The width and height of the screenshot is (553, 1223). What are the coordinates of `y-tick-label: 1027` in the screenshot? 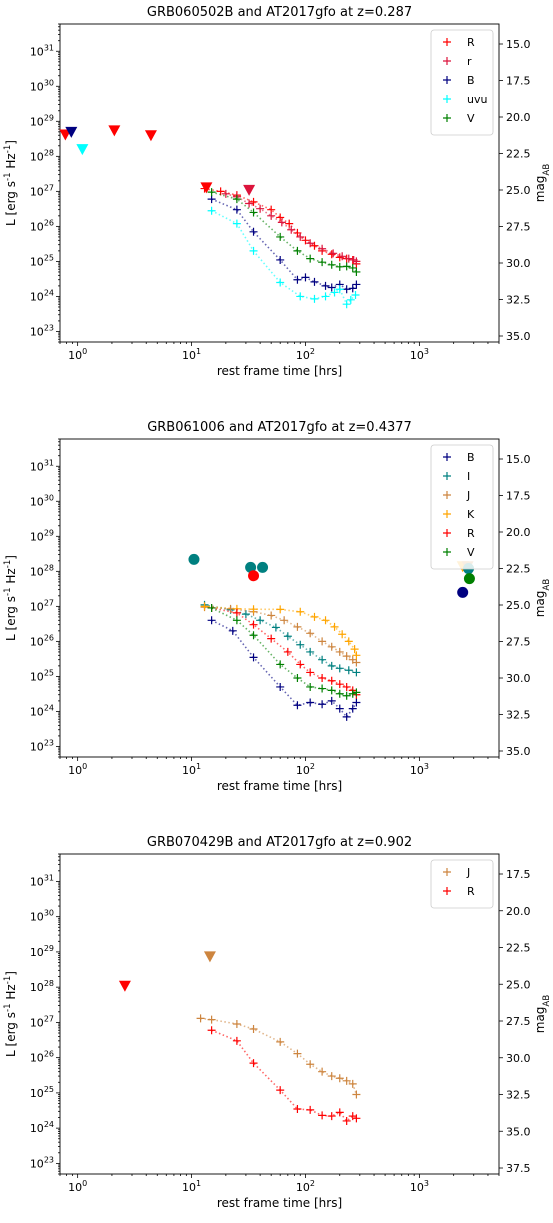 It's located at (42, 1021).